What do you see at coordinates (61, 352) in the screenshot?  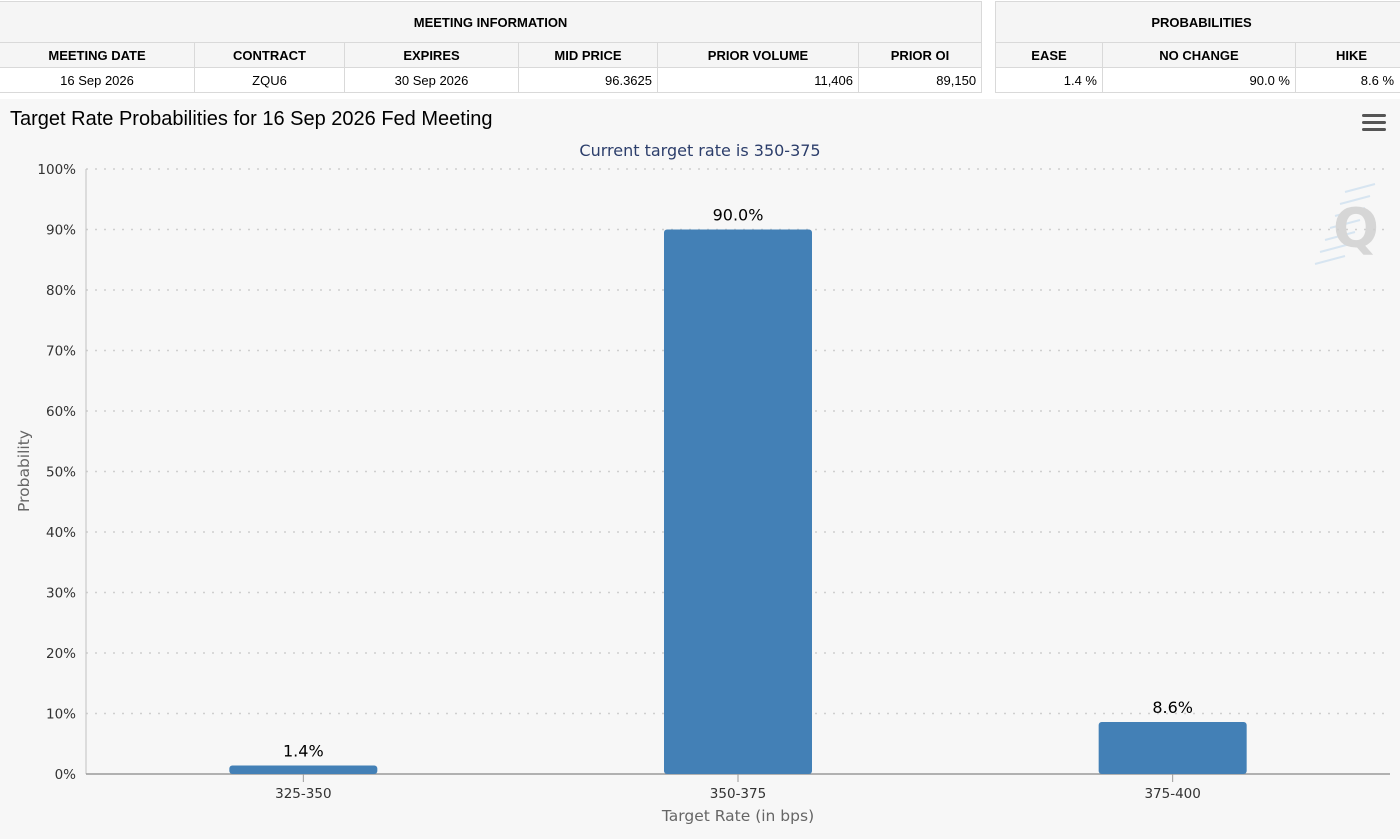 I see `y-tick-label: 70%` at bounding box center [61, 352].